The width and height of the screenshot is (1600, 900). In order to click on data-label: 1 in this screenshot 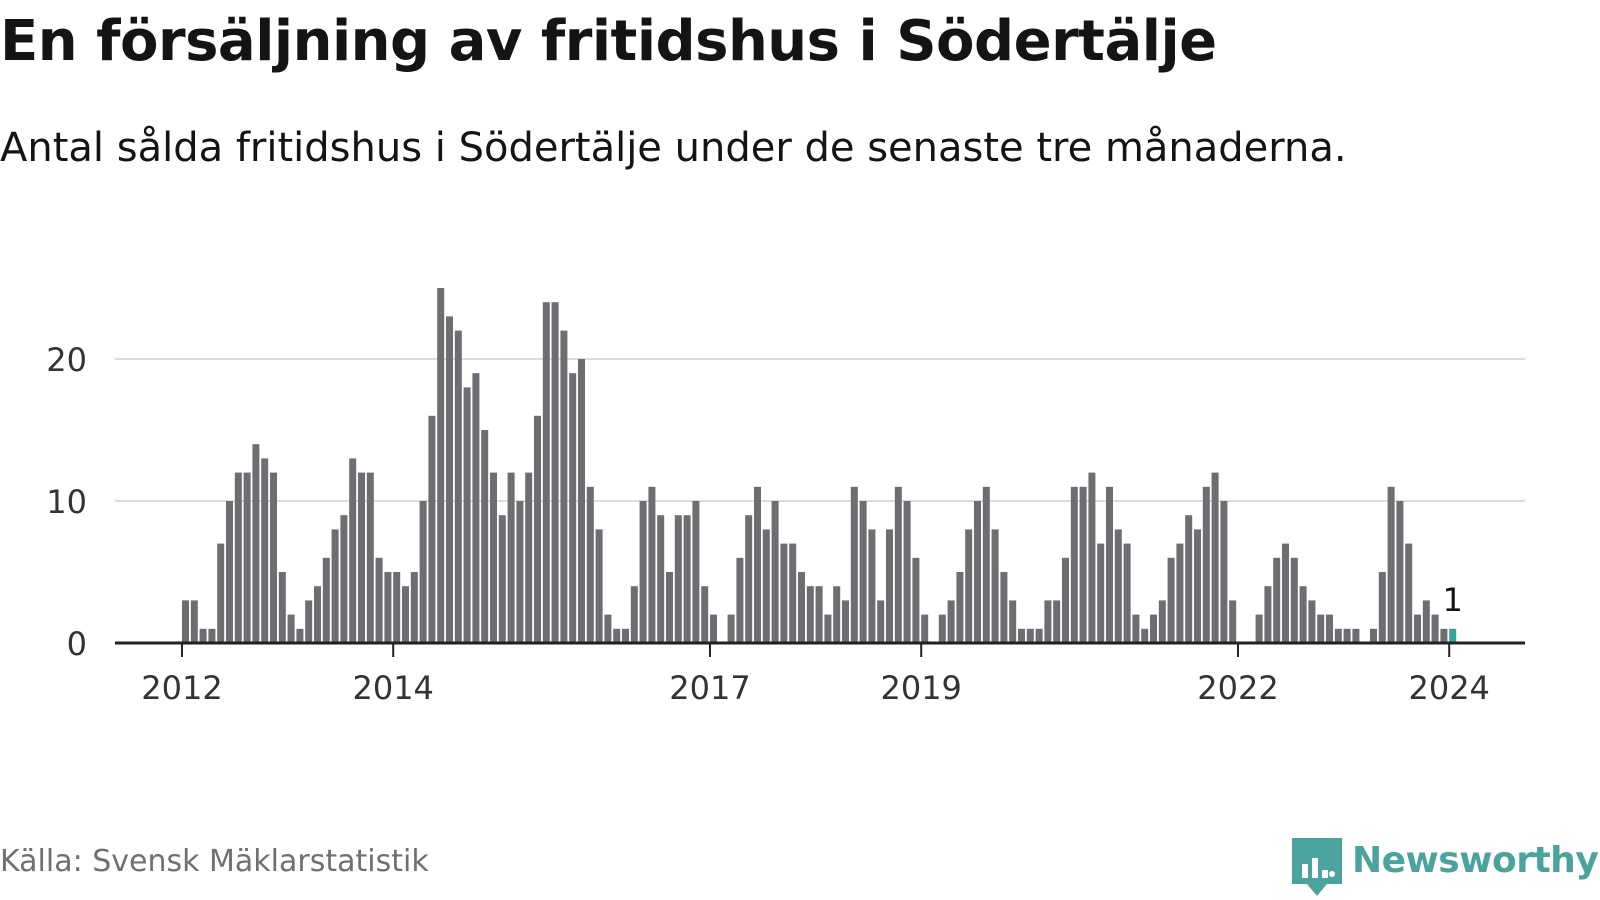, I will do `click(1453, 600)`.